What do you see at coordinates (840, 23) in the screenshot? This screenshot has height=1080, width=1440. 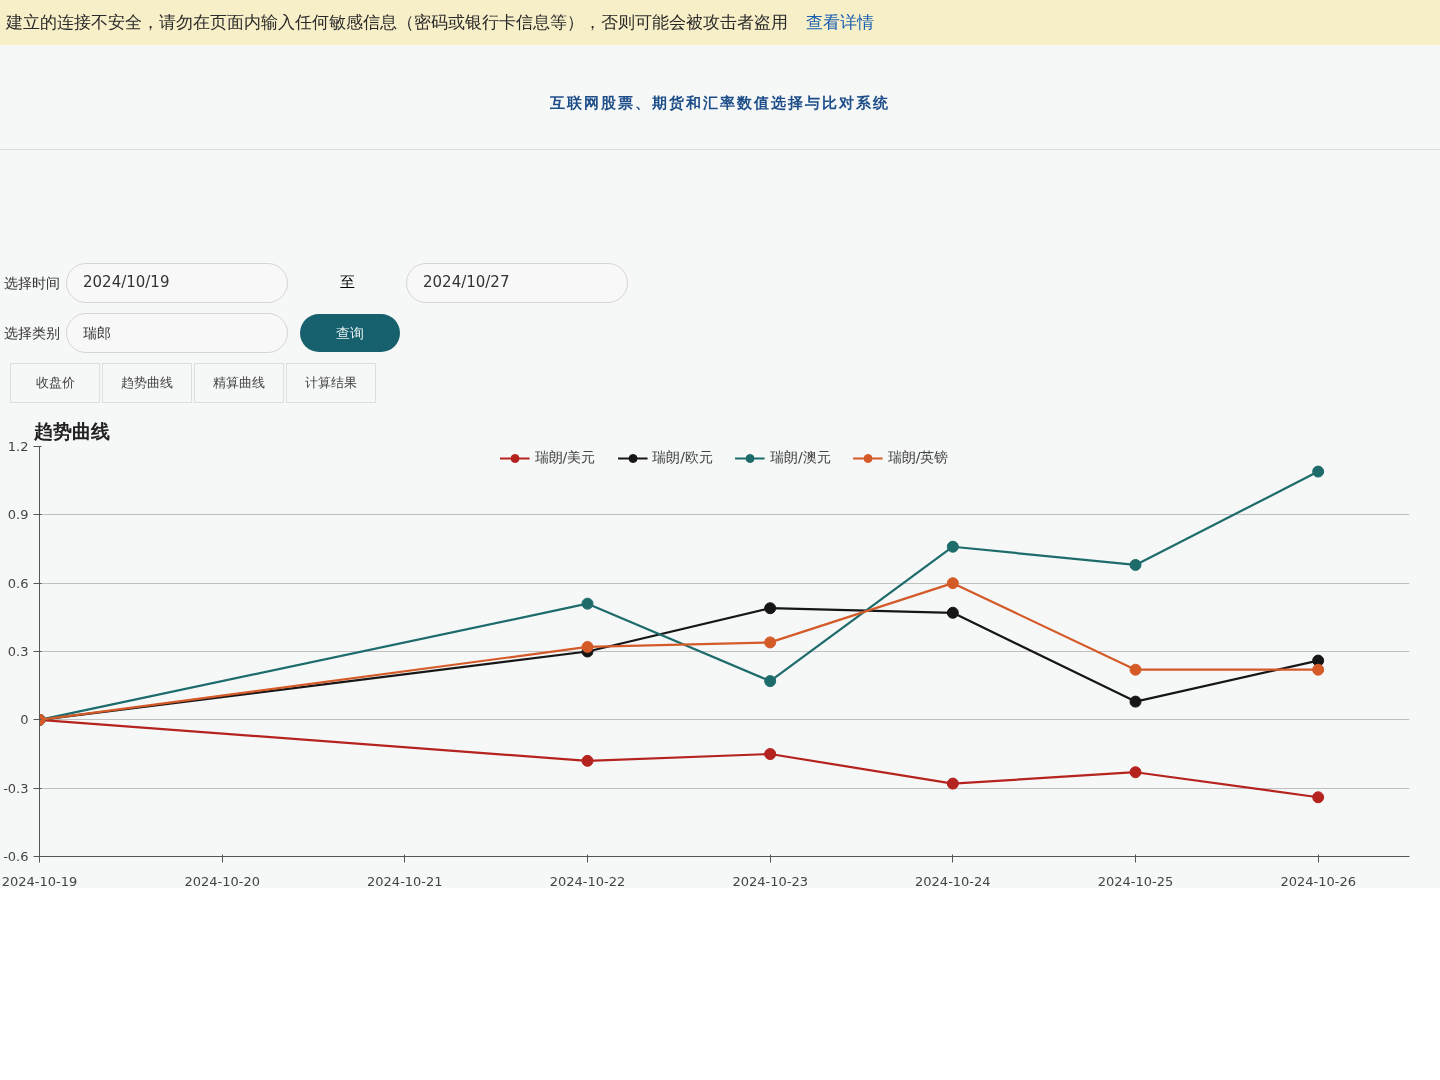 I see `text: 查看详情` at bounding box center [840, 23].